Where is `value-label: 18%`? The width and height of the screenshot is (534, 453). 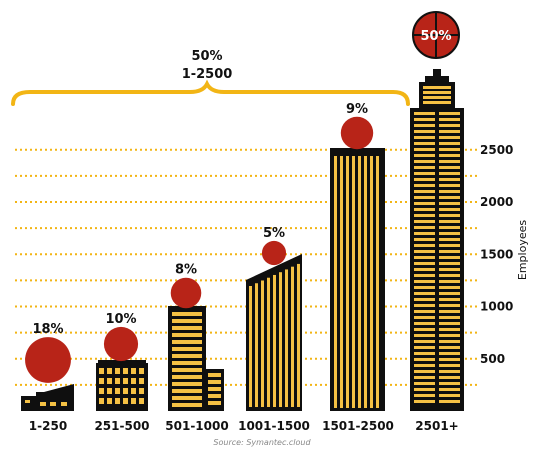
value-label: 18% is located at coordinates (47, 329).